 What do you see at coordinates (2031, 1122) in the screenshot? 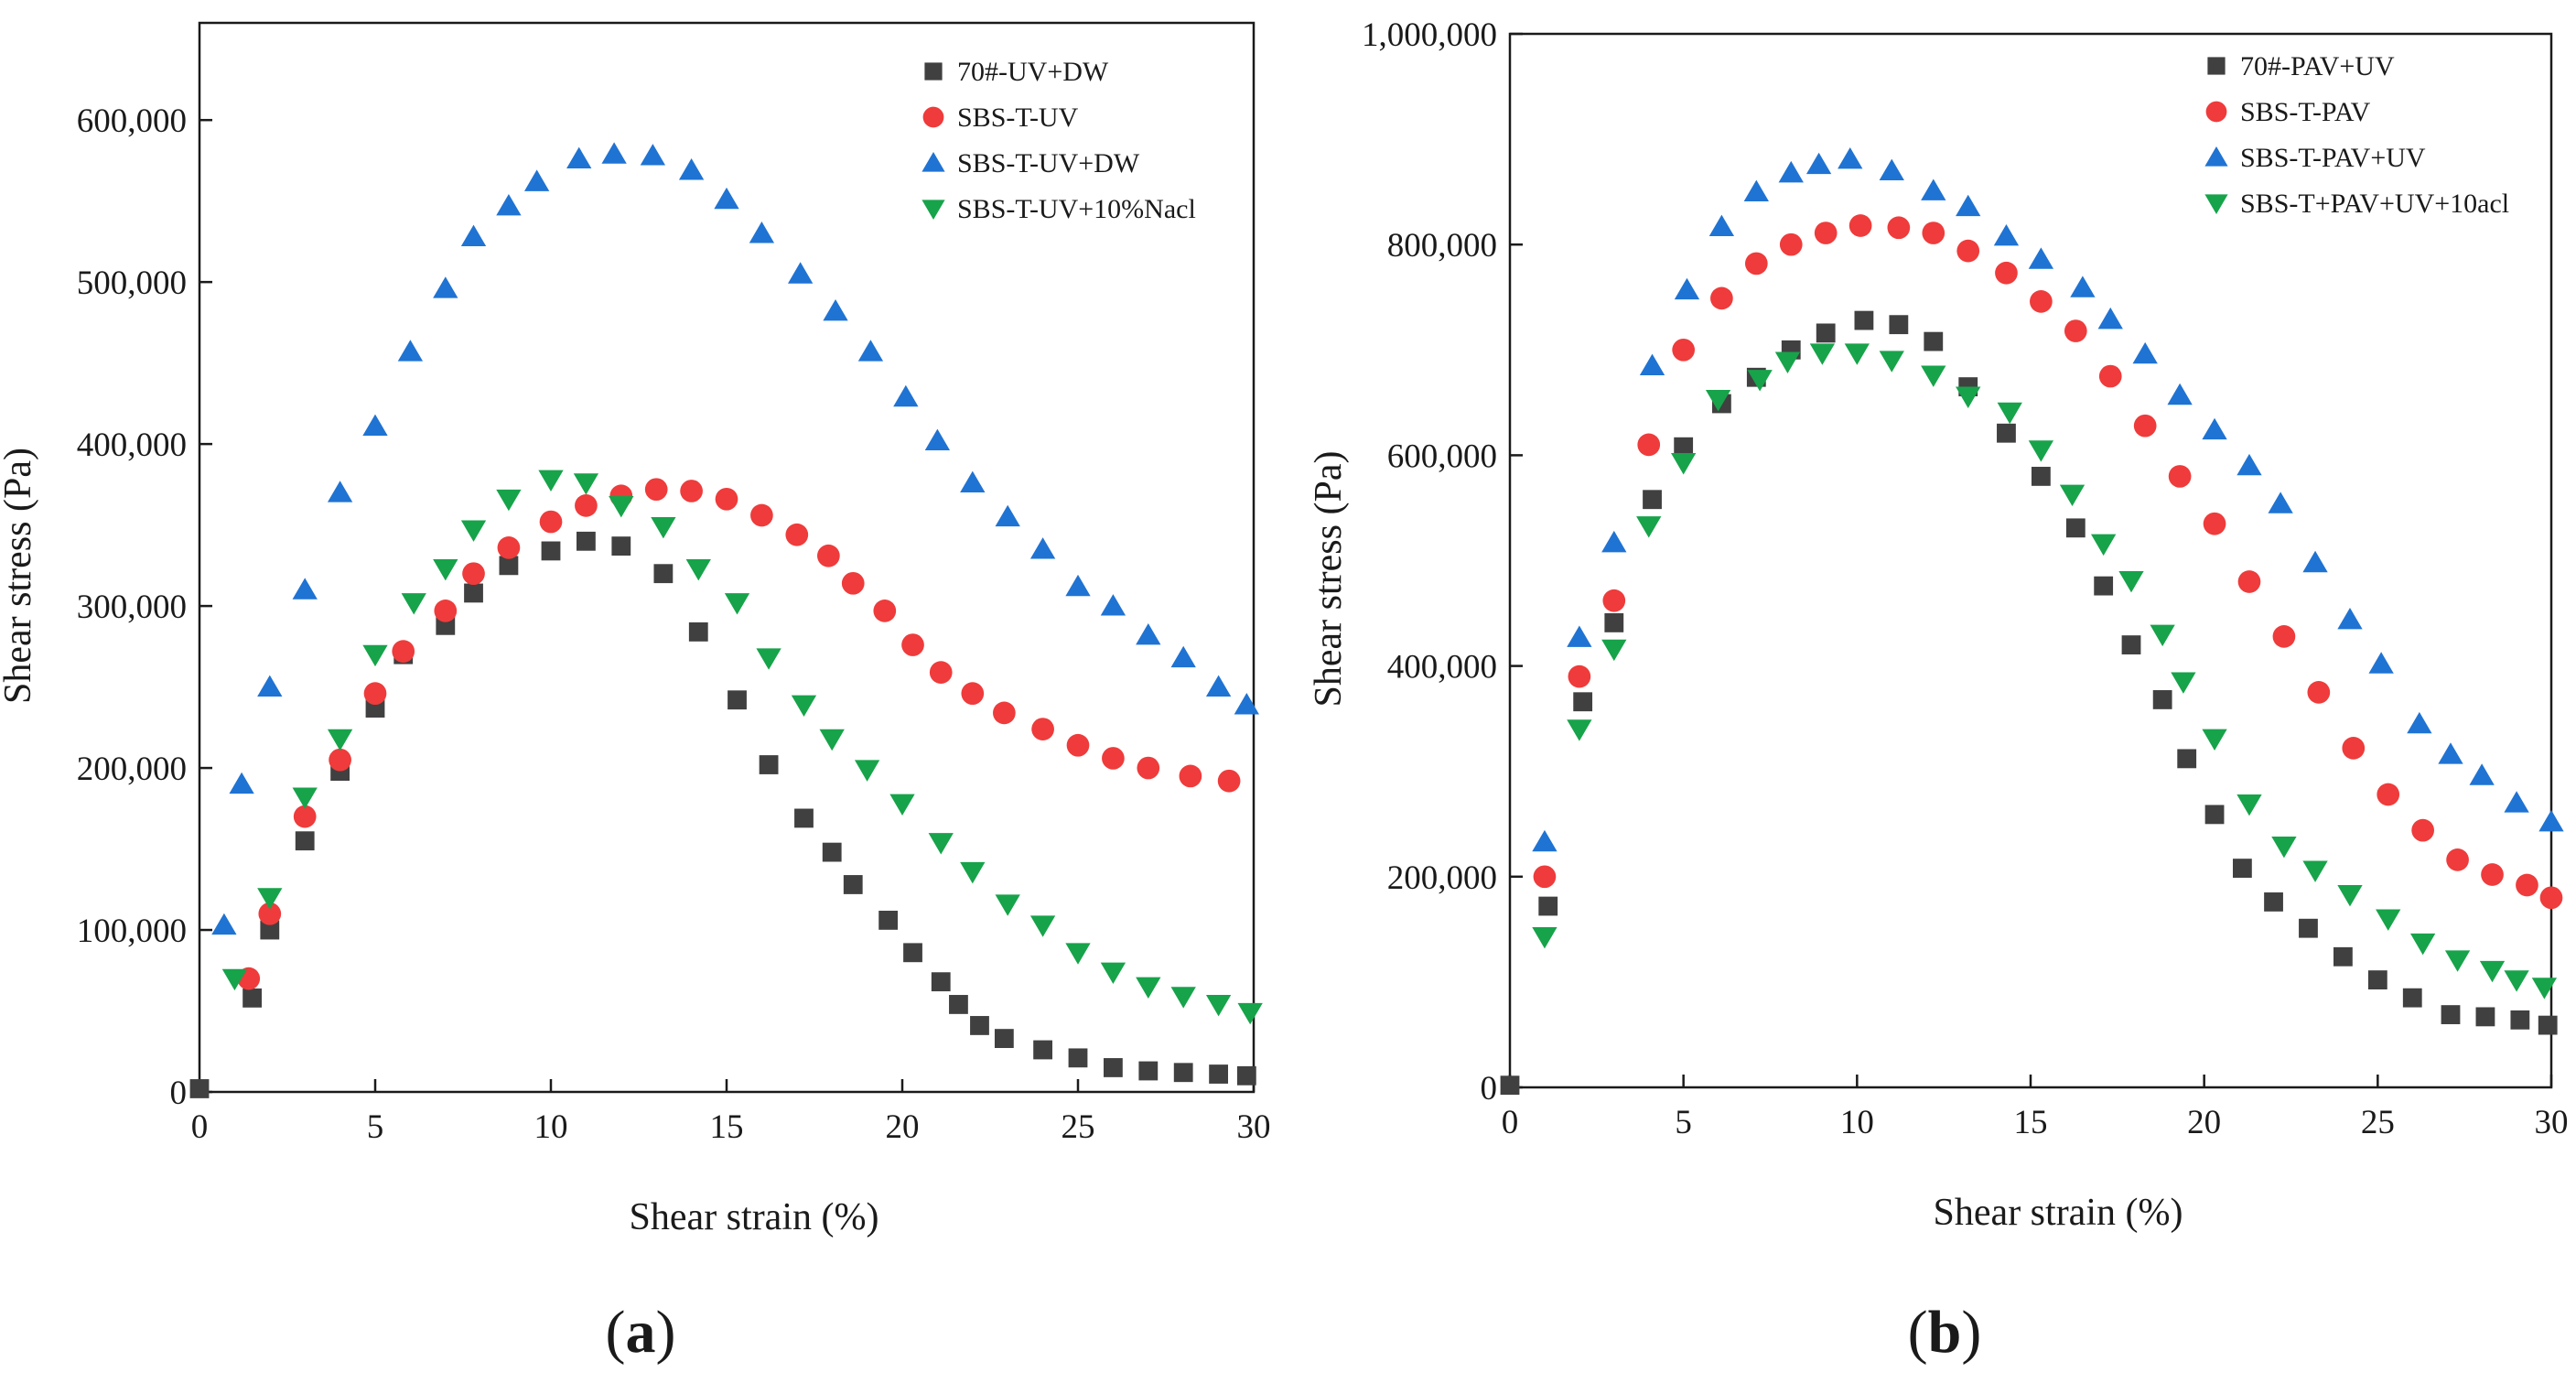
I see `x-tick-label: 15` at bounding box center [2031, 1122].